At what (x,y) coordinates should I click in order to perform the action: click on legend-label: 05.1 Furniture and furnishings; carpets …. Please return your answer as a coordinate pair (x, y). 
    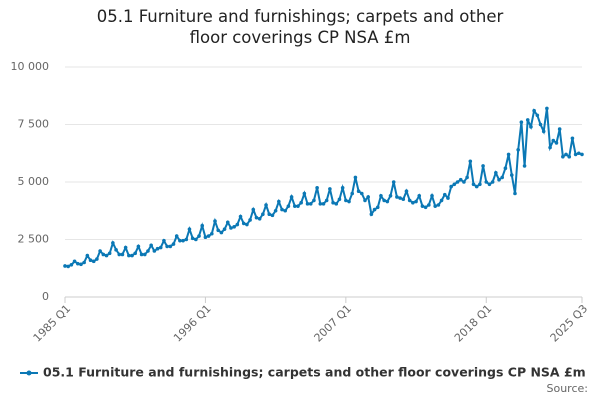
    Looking at the image, I should click on (314, 372).